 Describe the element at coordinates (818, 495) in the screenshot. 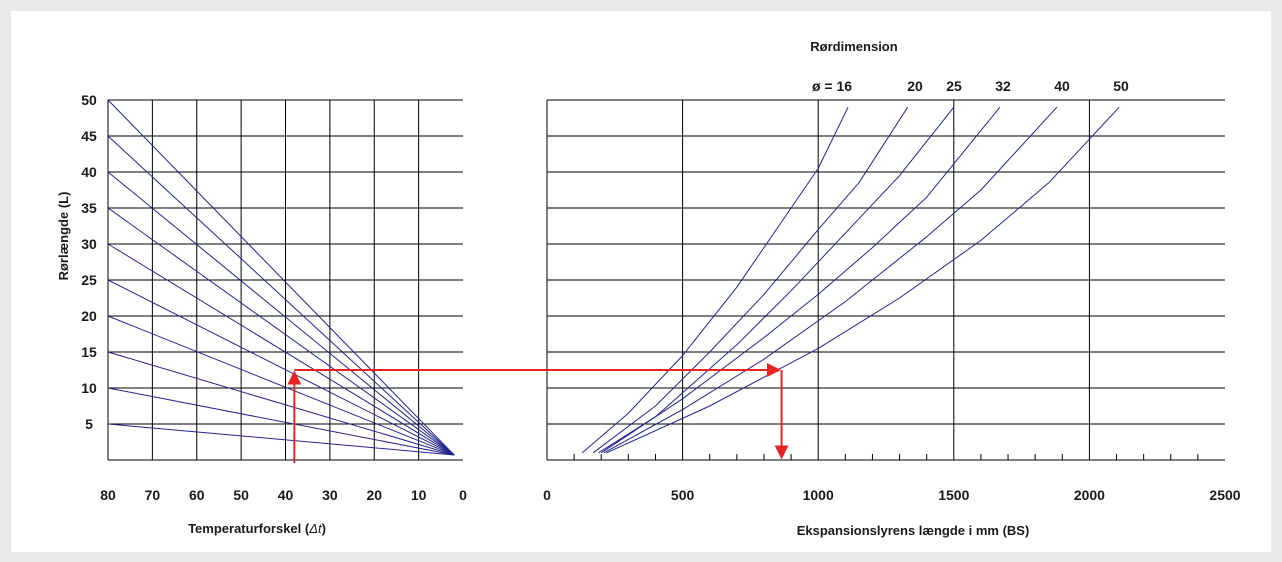

I see `right-x-tick-label: 1000` at that location.